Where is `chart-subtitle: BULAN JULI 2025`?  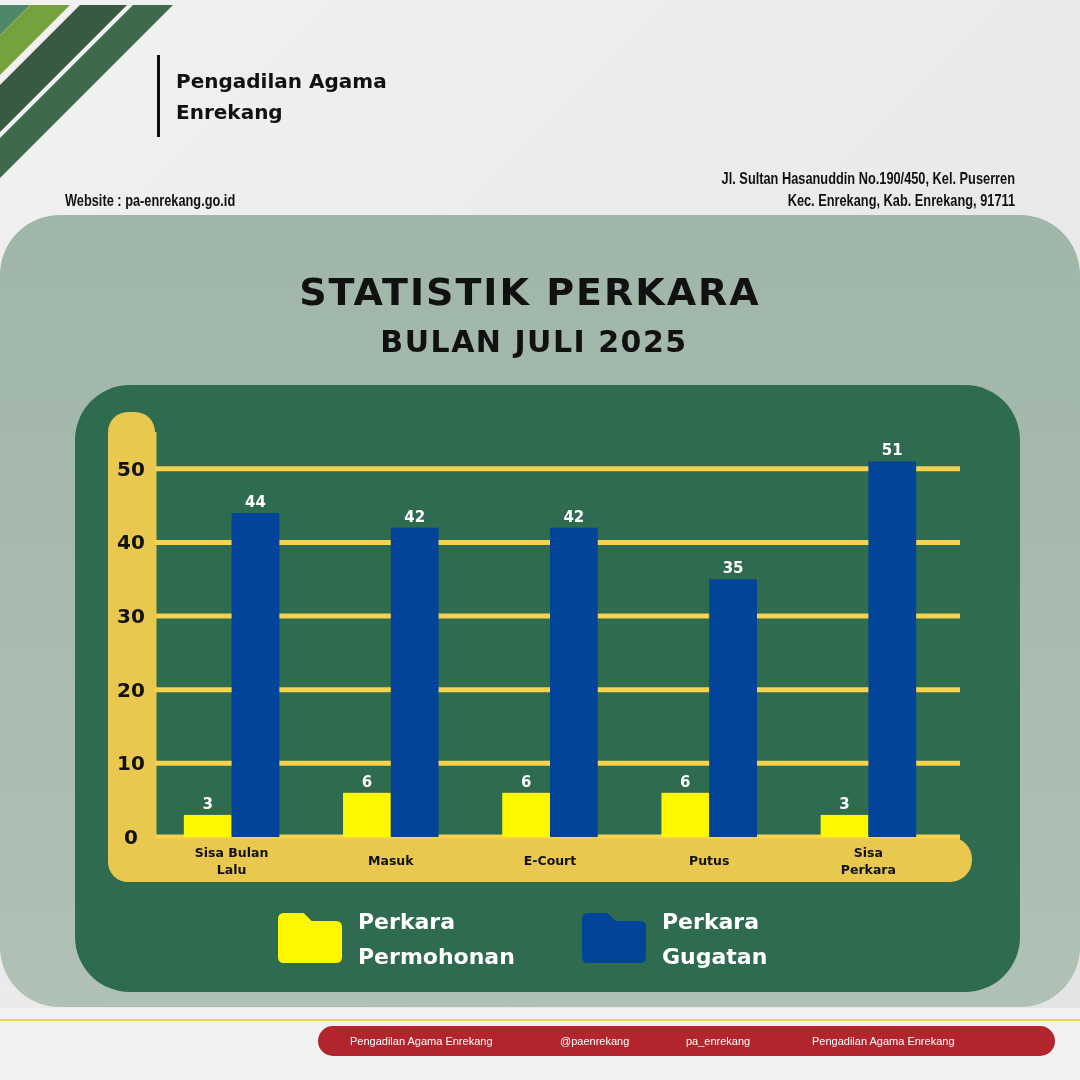
chart-subtitle: BULAN JULI 2025 is located at coordinates (534, 341).